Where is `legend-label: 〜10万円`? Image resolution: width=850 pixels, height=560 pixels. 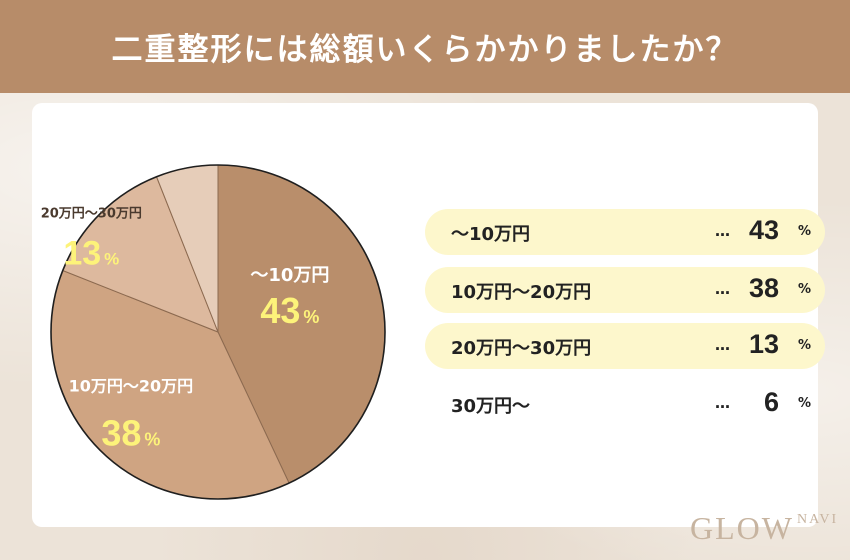
legend-label: 〜10万円 is located at coordinates (491, 234).